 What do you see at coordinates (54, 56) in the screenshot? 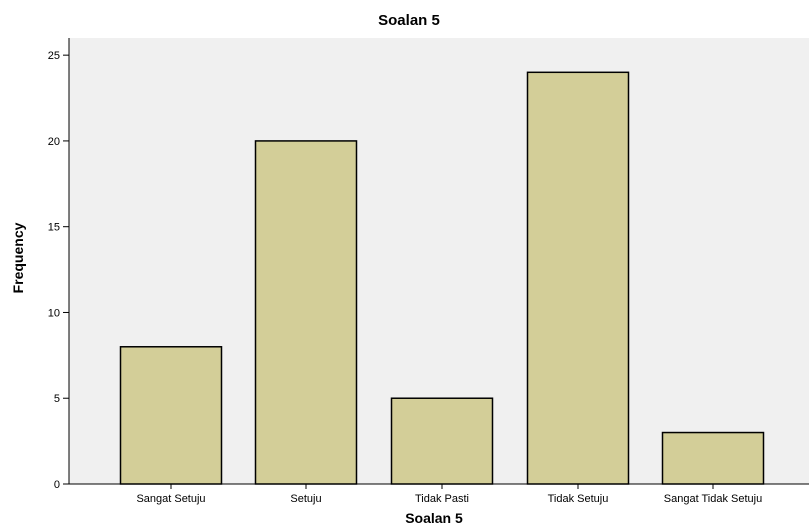
I see `y-tick-label-25: 25` at bounding box center [54, 56].